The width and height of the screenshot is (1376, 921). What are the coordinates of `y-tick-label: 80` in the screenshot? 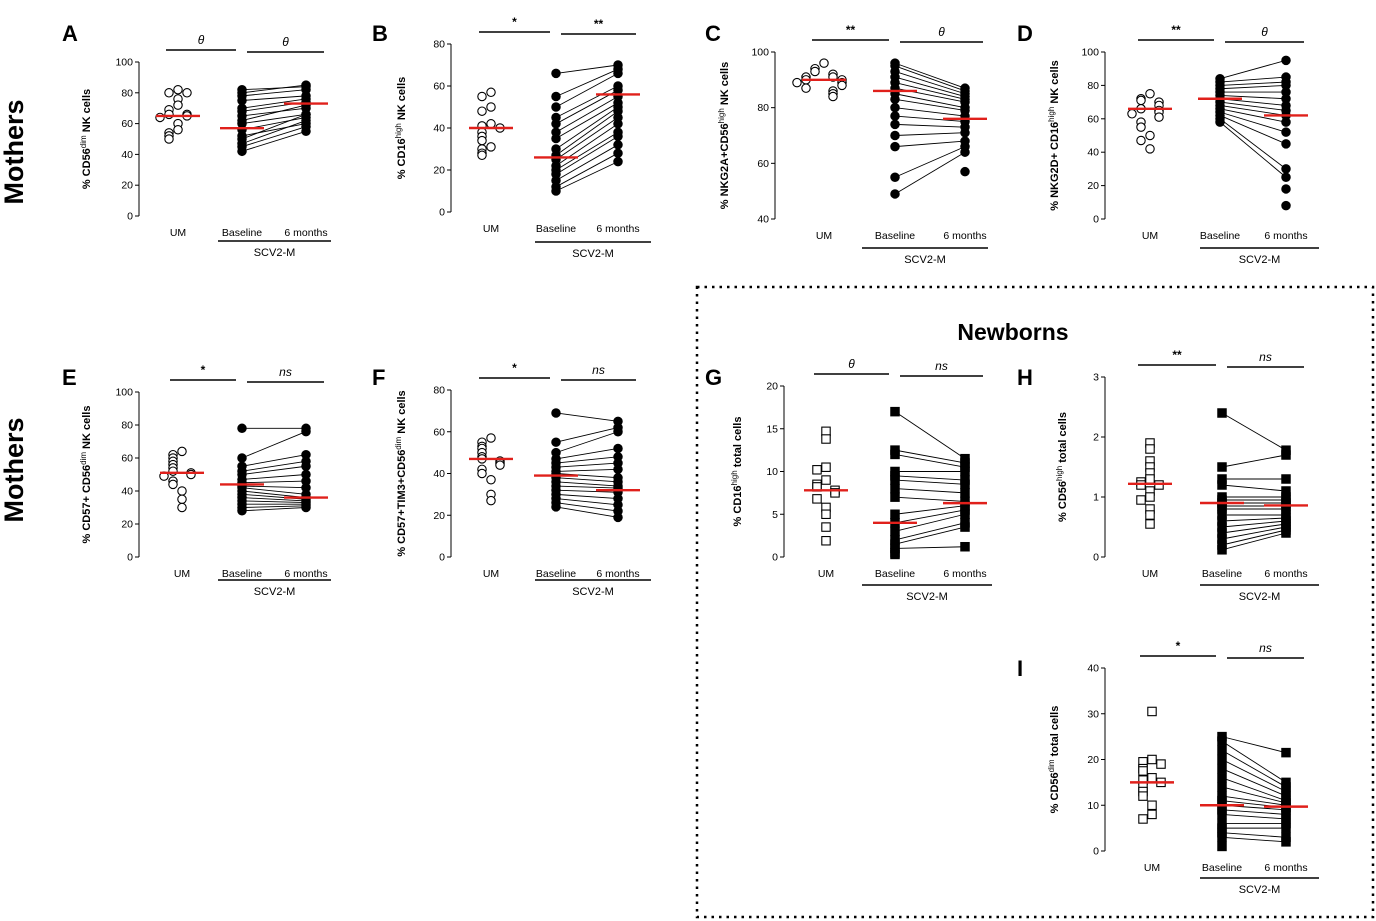 It's located at (439, 391).